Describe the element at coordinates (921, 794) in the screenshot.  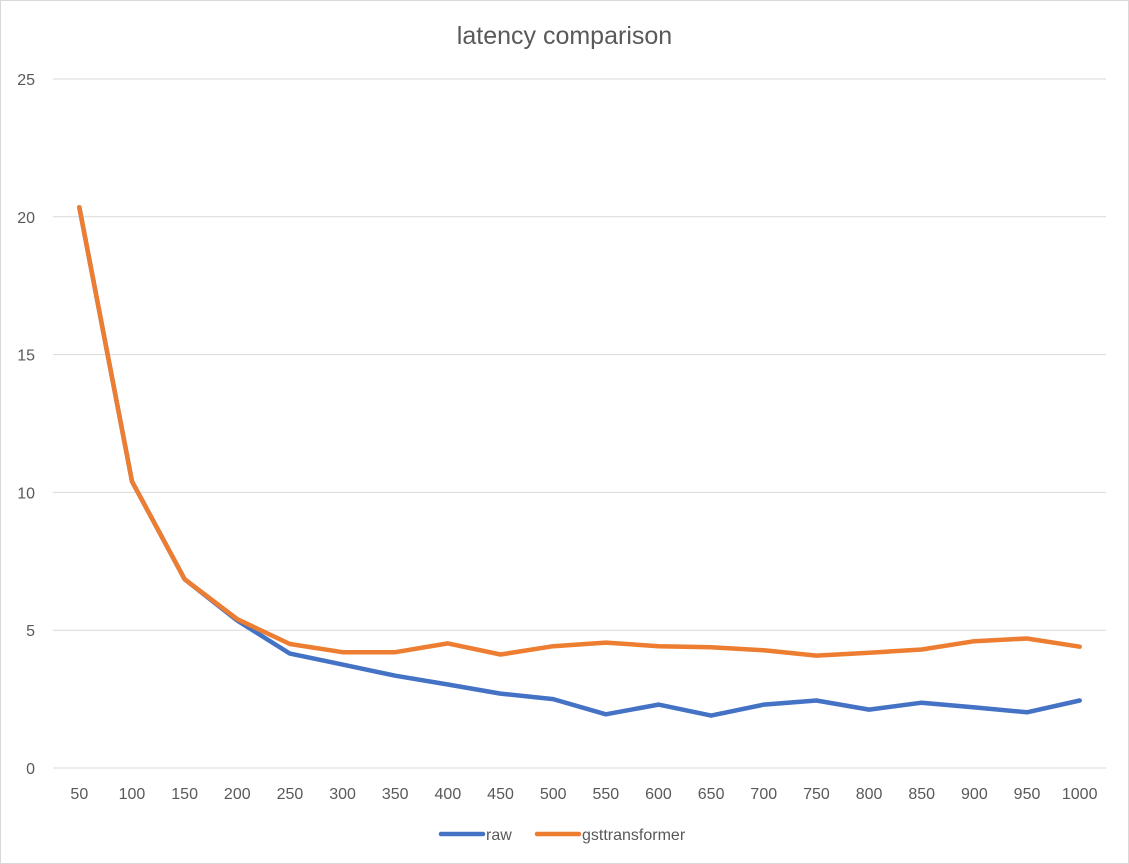
I see `x-tick-label: 850` at that location.